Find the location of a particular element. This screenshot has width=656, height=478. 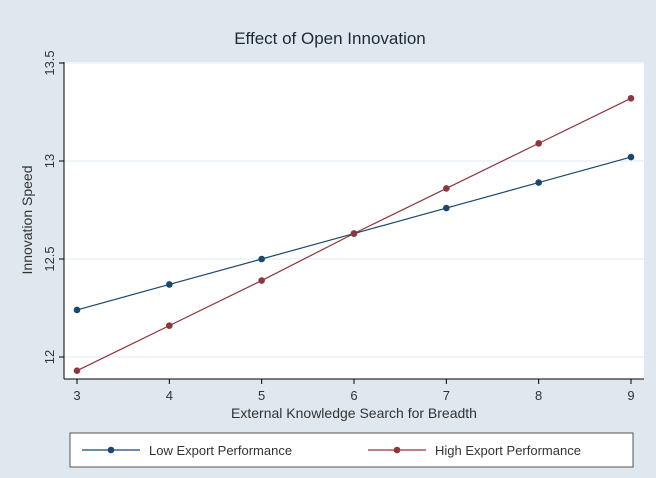

legend-label: Low Export Performance is located at coordinates (220, 450).